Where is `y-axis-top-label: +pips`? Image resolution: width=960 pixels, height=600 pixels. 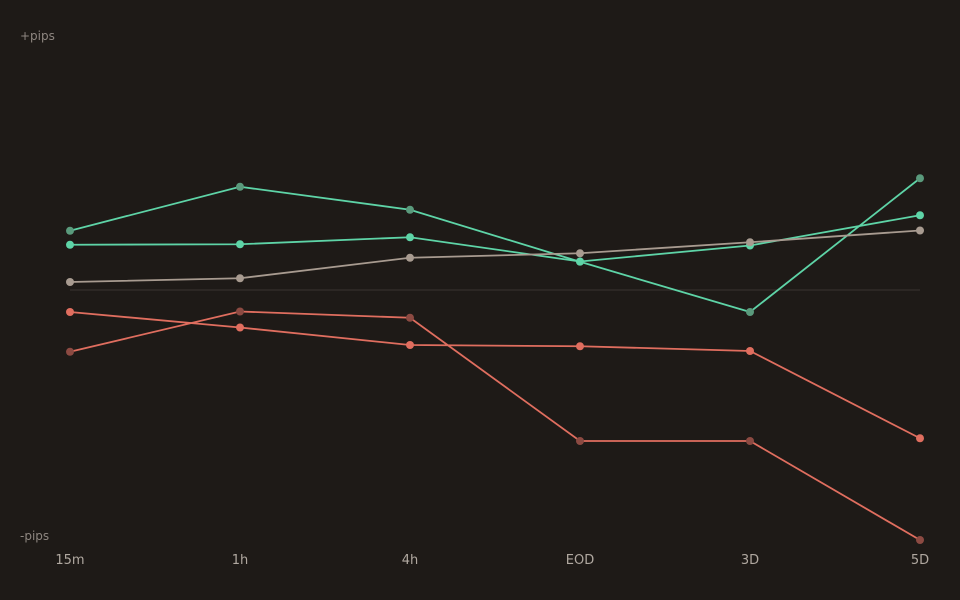 y-axis-top-label: +pips is located at coordinates (37, 36).